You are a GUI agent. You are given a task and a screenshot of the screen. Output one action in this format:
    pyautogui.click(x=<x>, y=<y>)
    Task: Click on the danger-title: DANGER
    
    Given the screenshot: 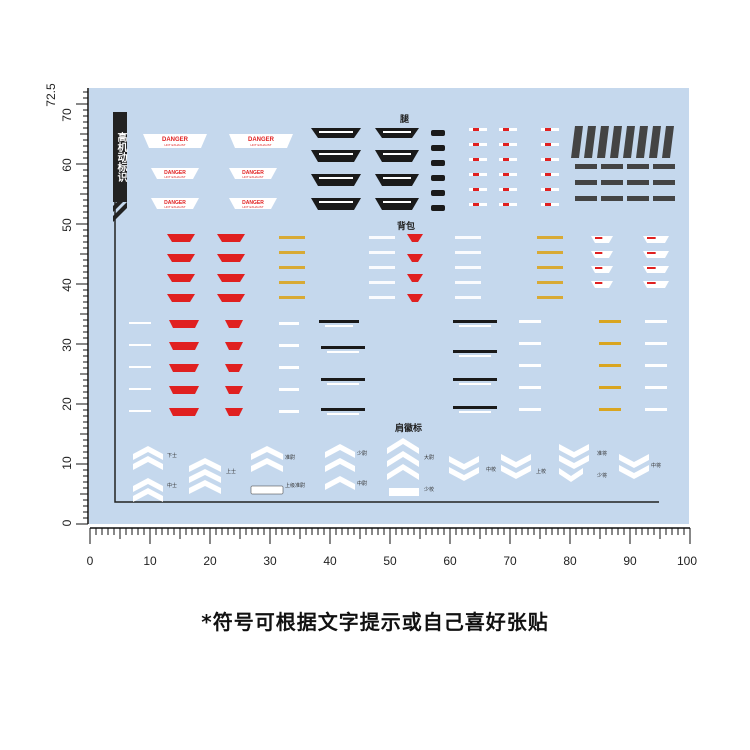 What is the action you would take?
    pyautogui.click(x=261, y=140)
    